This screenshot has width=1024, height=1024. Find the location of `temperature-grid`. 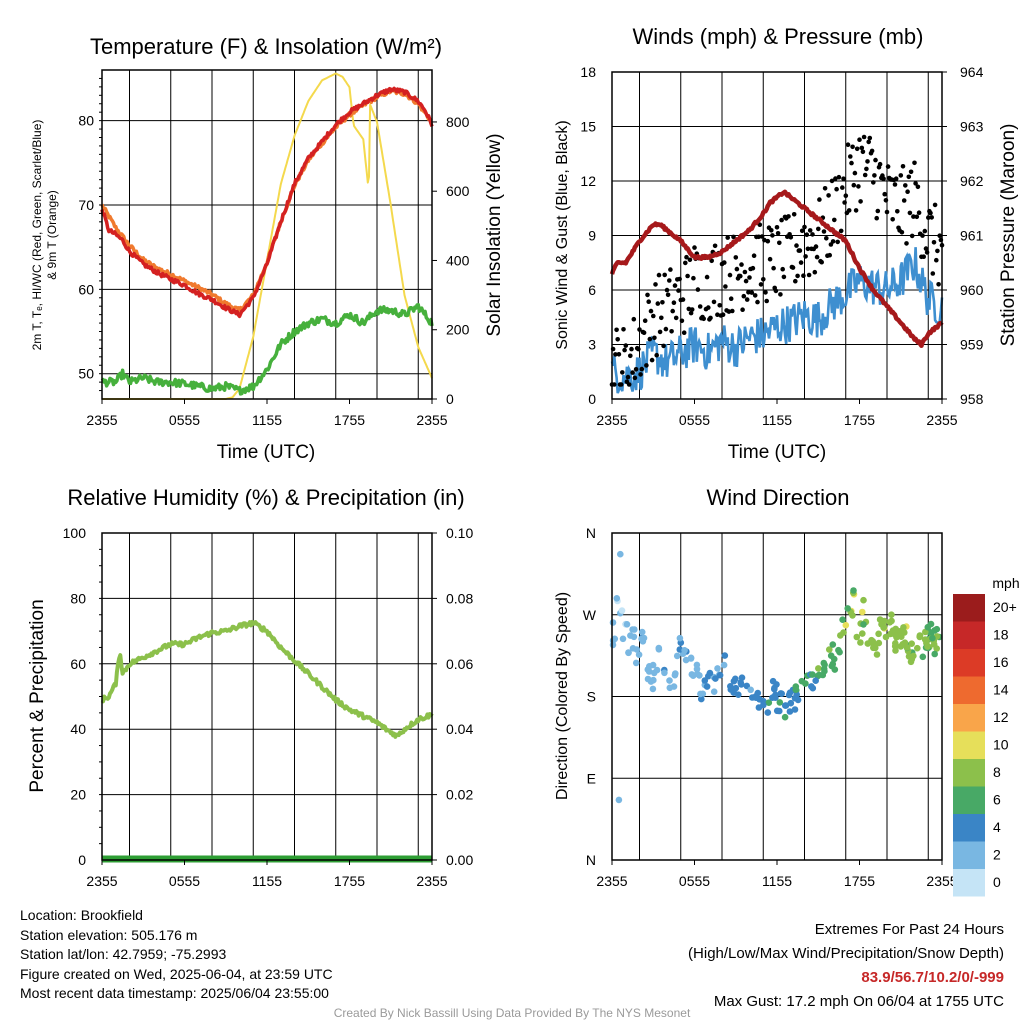

temperature-grid is located at coordinates (267, 234).